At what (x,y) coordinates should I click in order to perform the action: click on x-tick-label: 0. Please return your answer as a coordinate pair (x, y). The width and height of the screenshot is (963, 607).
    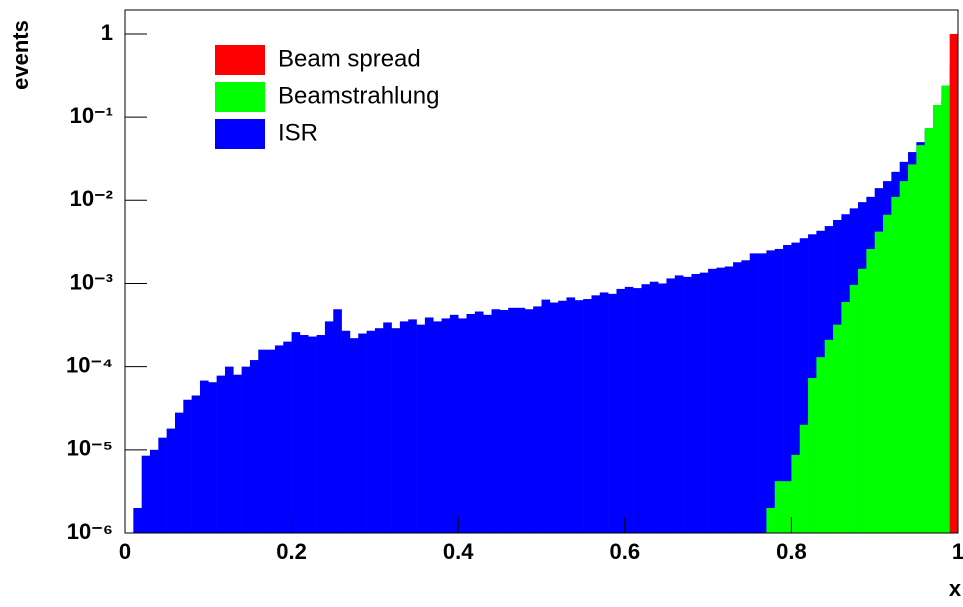
    Looking at the image, I should click on (125, 551).